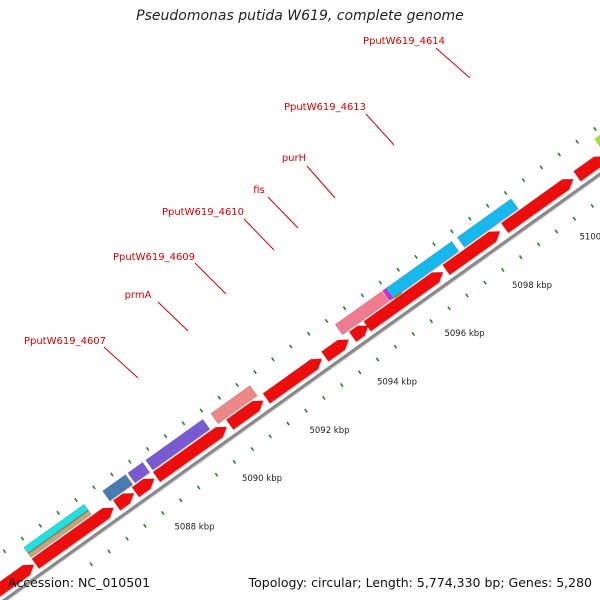 The image size is (600, 600). Describe the element at coordinates (464, 334) in the screenshot. I see `scale-label: 5096 kbp` at that location.